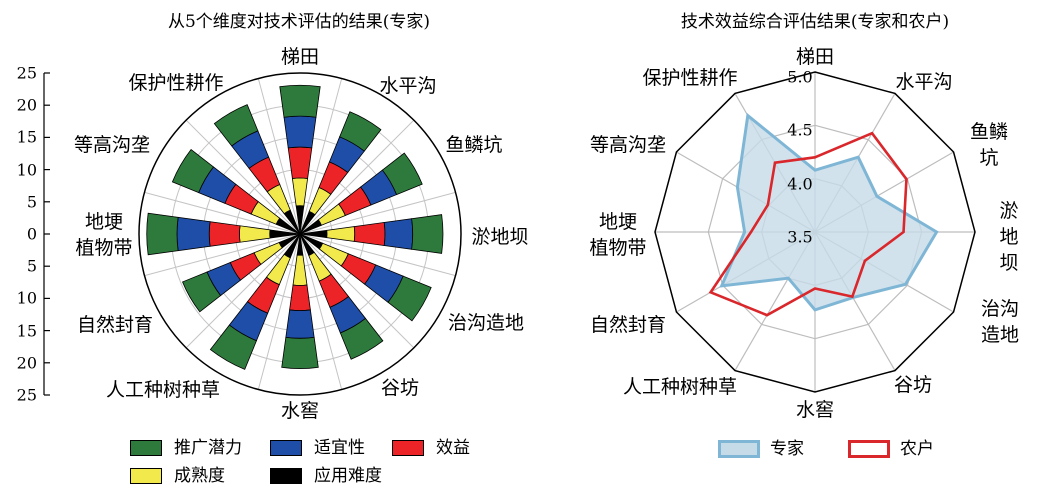 This screenshot has width=1043, height=494. Describe the element at coordinates (300, 101) in the screenshot. I see `polar-bar-segment-s4-c0` at that location.